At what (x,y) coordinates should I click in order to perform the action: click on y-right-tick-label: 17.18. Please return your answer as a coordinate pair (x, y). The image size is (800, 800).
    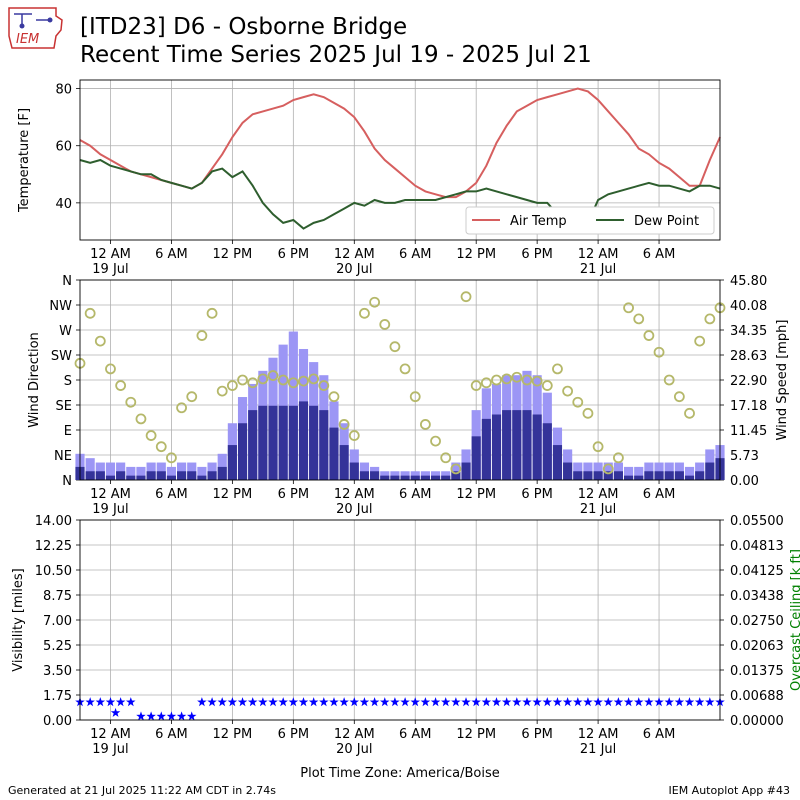
    Looking at the image, I should click on (748, 406).